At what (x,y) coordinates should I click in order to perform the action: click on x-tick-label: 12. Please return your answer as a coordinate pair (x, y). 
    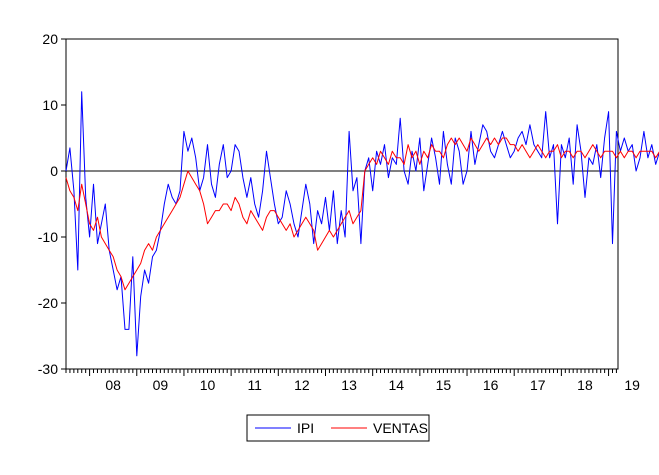
    Looking at the image, I should click on (302, 385).